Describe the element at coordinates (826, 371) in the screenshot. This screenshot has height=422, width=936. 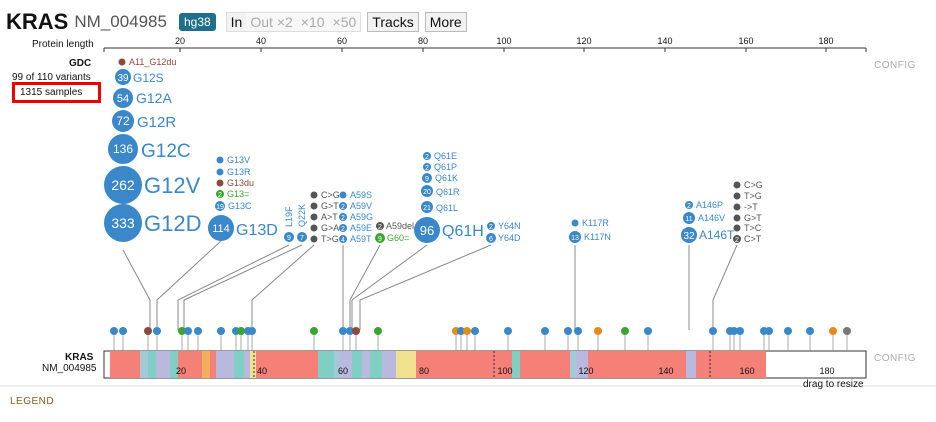
I see `domain-tick: 180` at that location.